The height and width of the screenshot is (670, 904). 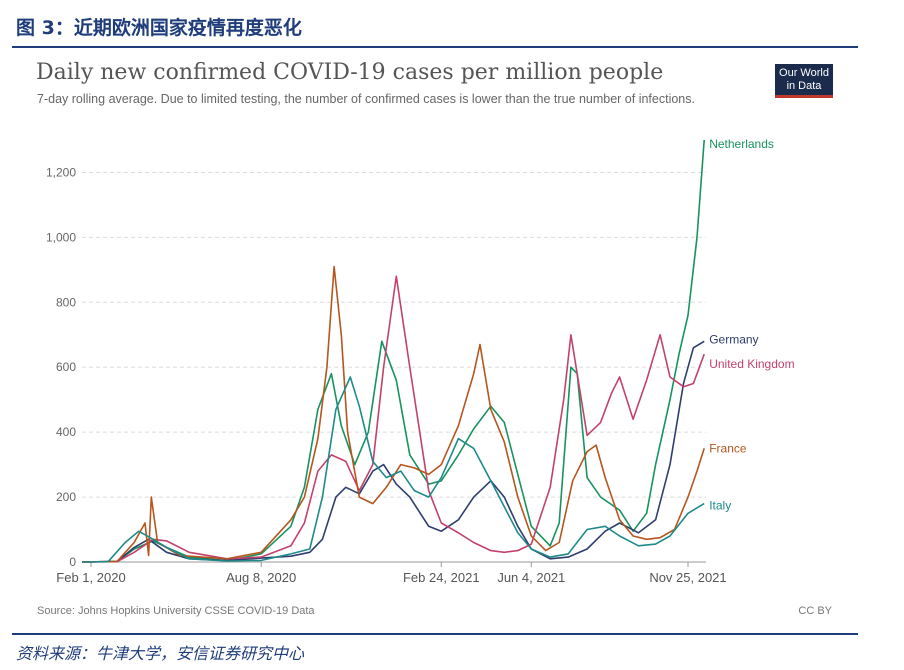 I want to click on logo-line-1: Our World, so click(x=804, y=73).